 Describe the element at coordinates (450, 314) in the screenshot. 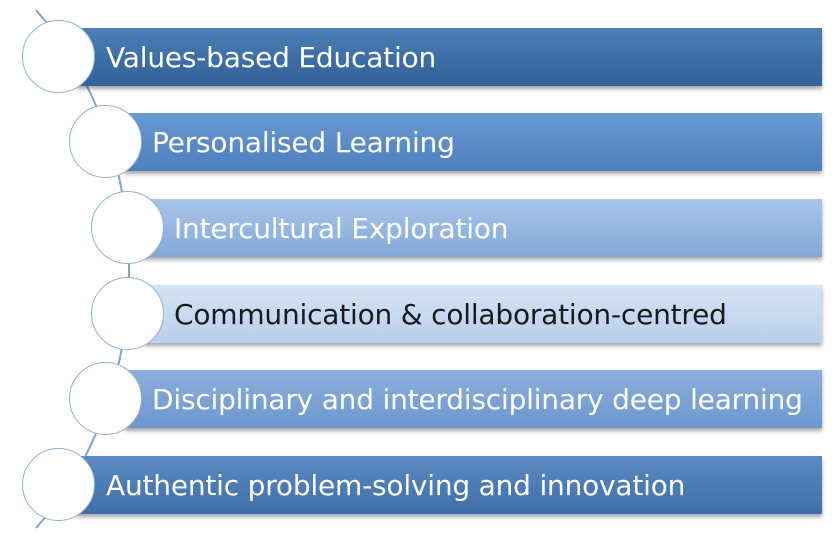

I see `list-bar-label: Communication & collaboration-centred` at that location.